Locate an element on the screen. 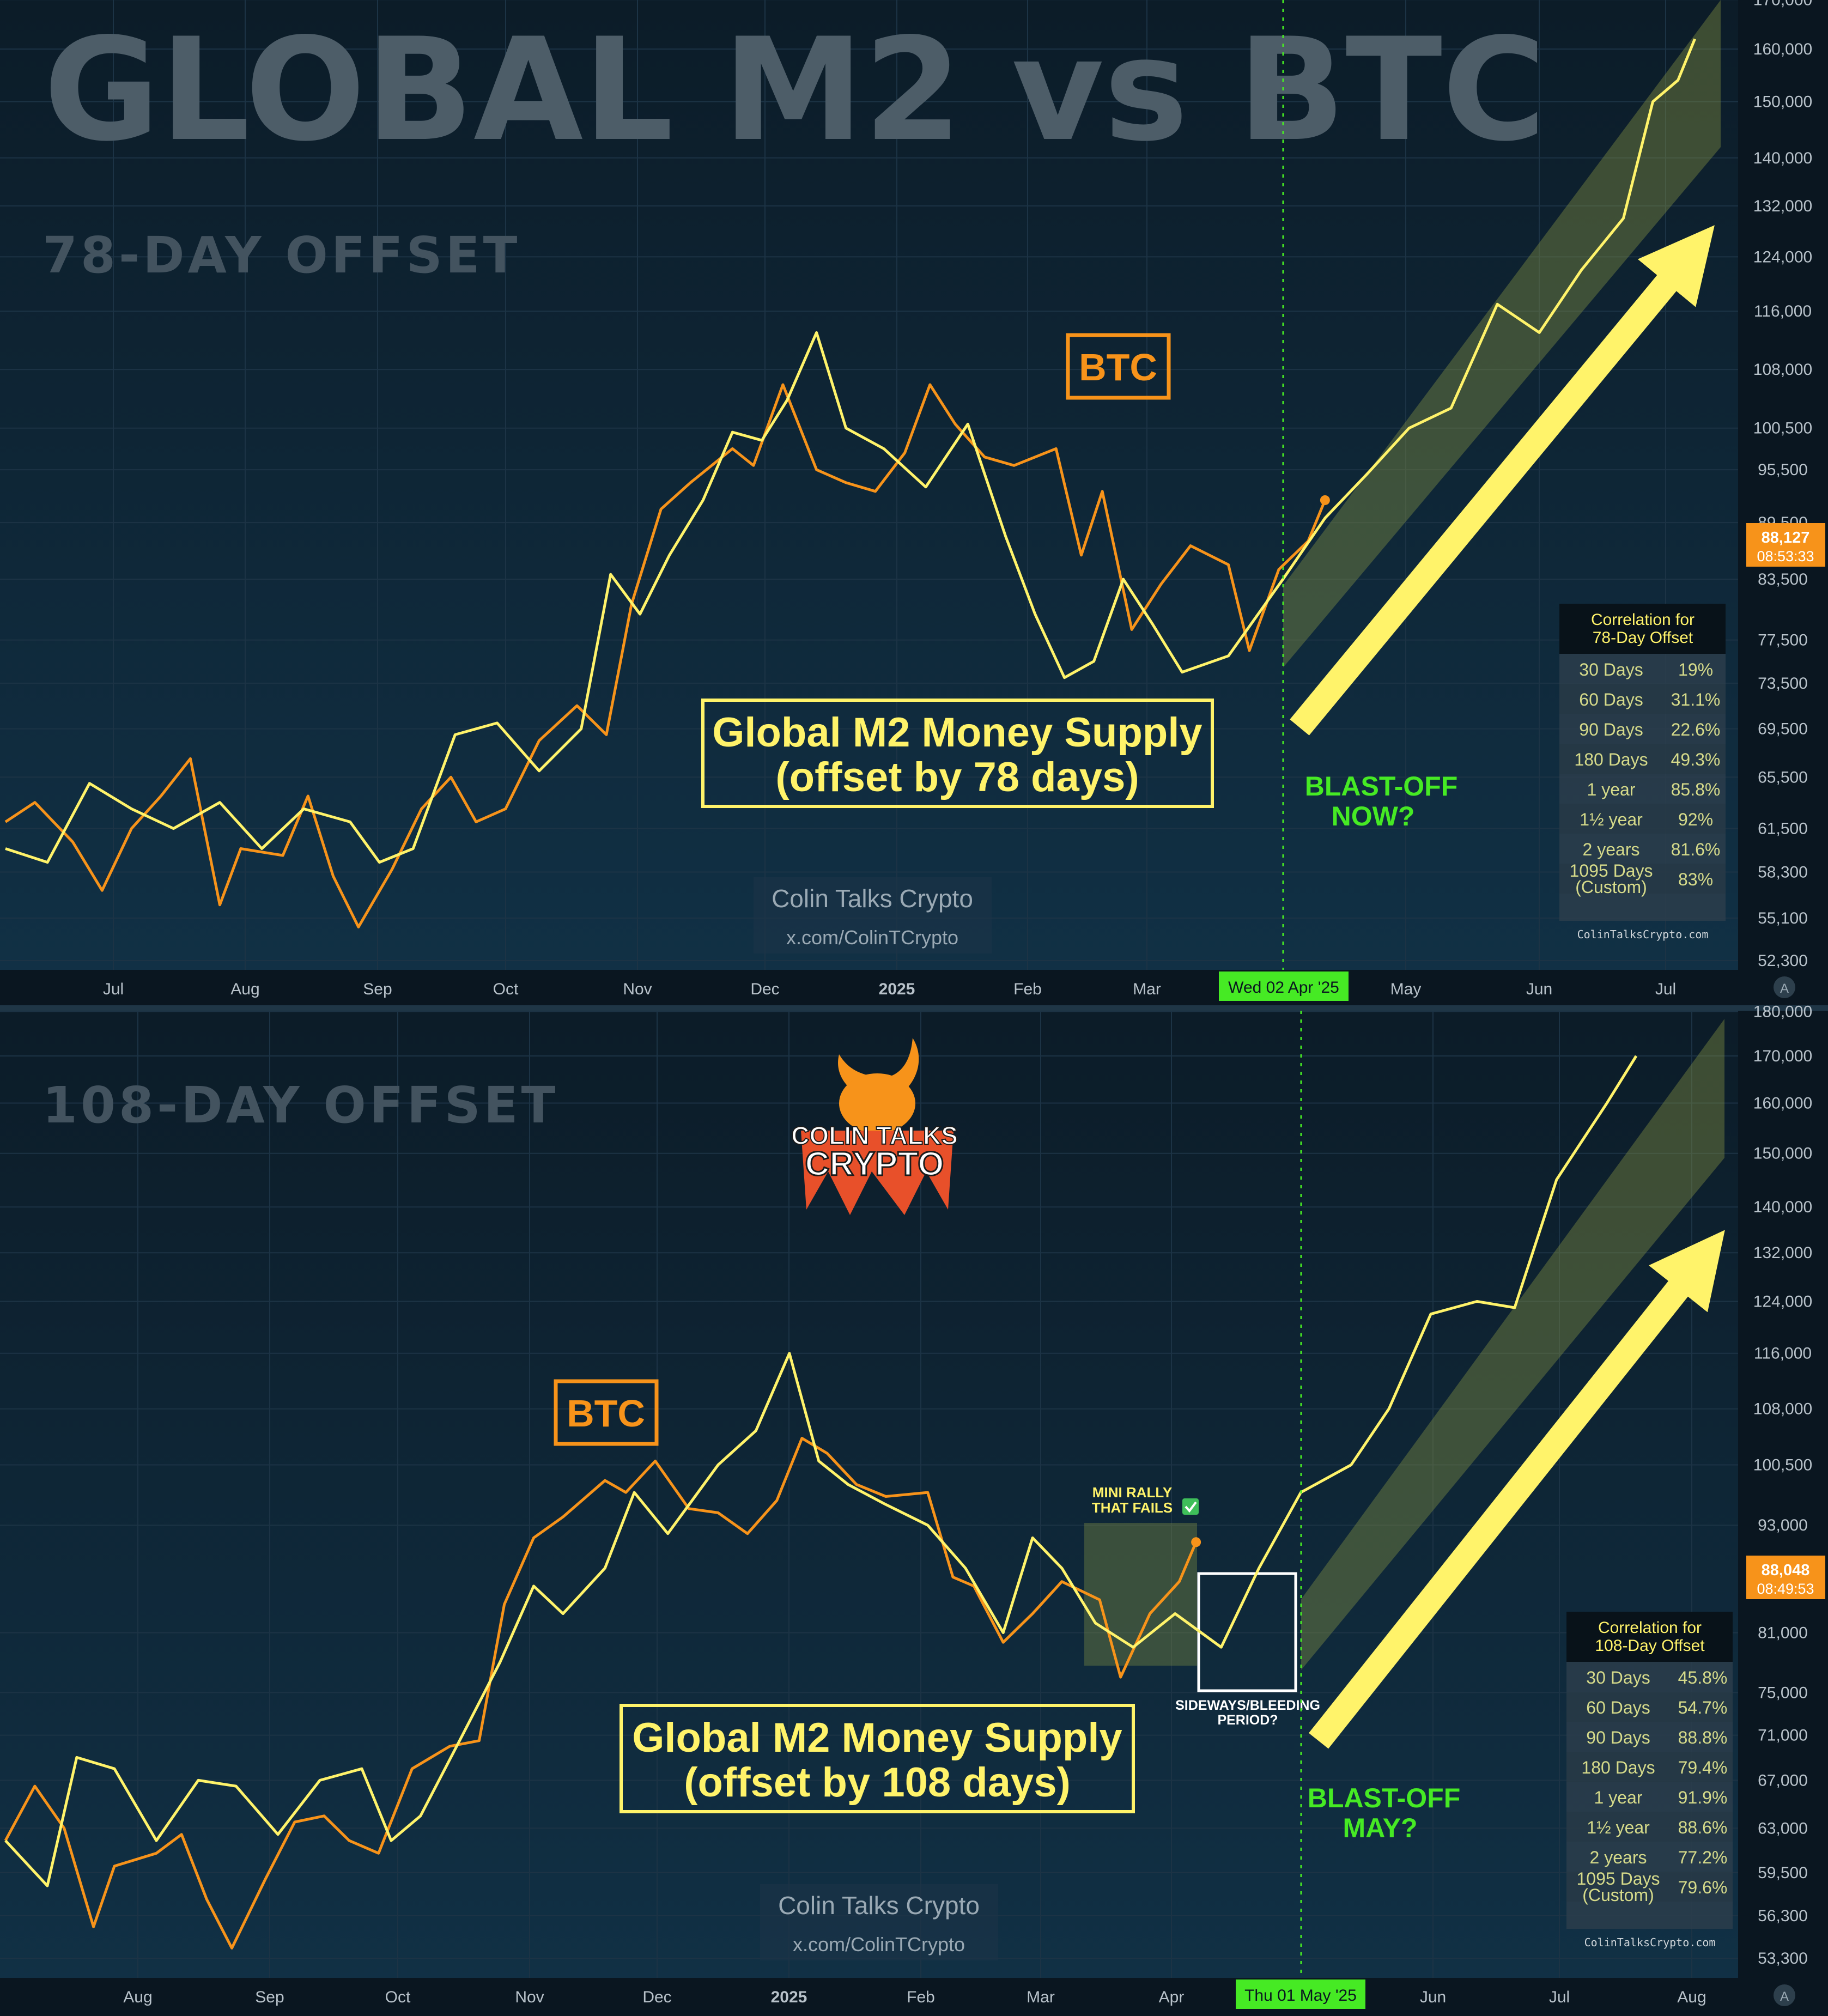  panel-divider is located at coordinates (914, 1008).